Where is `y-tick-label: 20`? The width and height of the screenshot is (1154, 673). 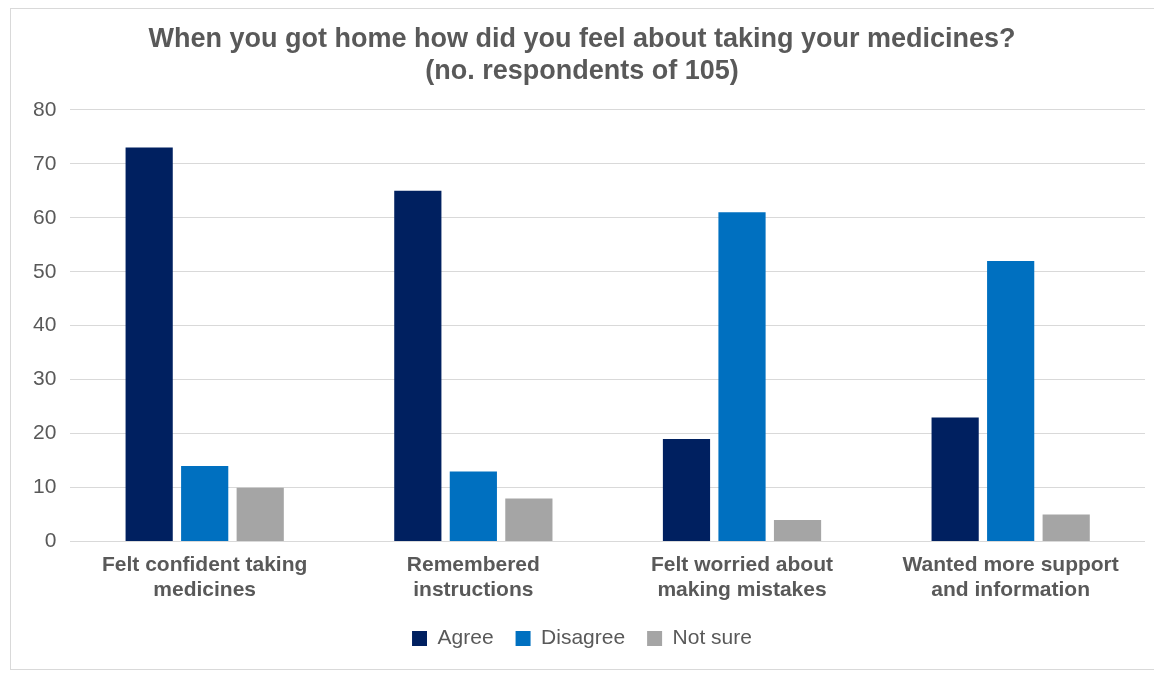 y-tick-label: 20 is located at coordinates (45, 432).